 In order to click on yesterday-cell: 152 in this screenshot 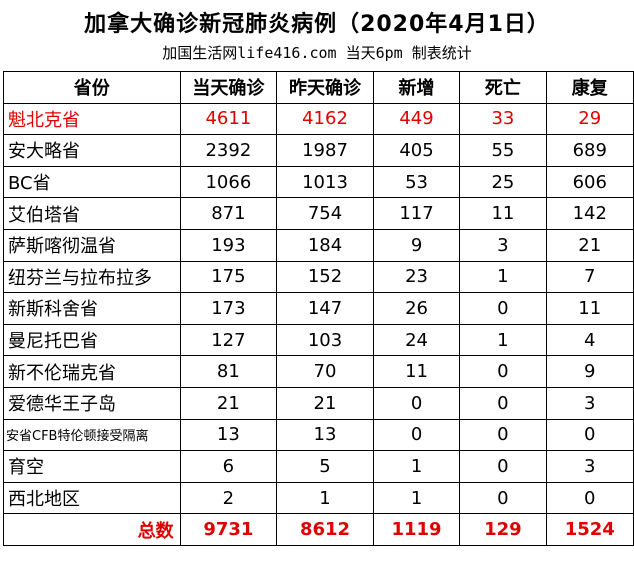, I will do `click(325, 277)`.